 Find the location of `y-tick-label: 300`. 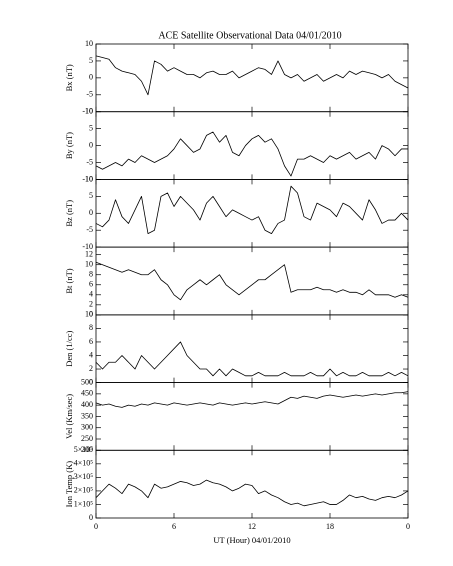

y-tick-label: 300 is located at coordinates (87, 427).